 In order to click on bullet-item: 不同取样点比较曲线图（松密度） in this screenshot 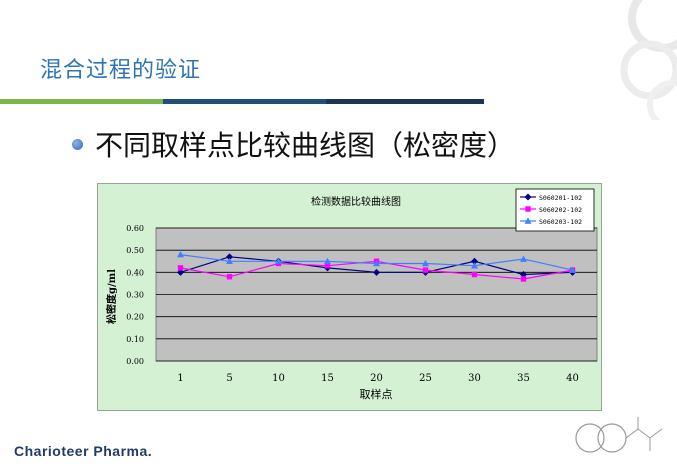, I will do `click(293, 144)`.